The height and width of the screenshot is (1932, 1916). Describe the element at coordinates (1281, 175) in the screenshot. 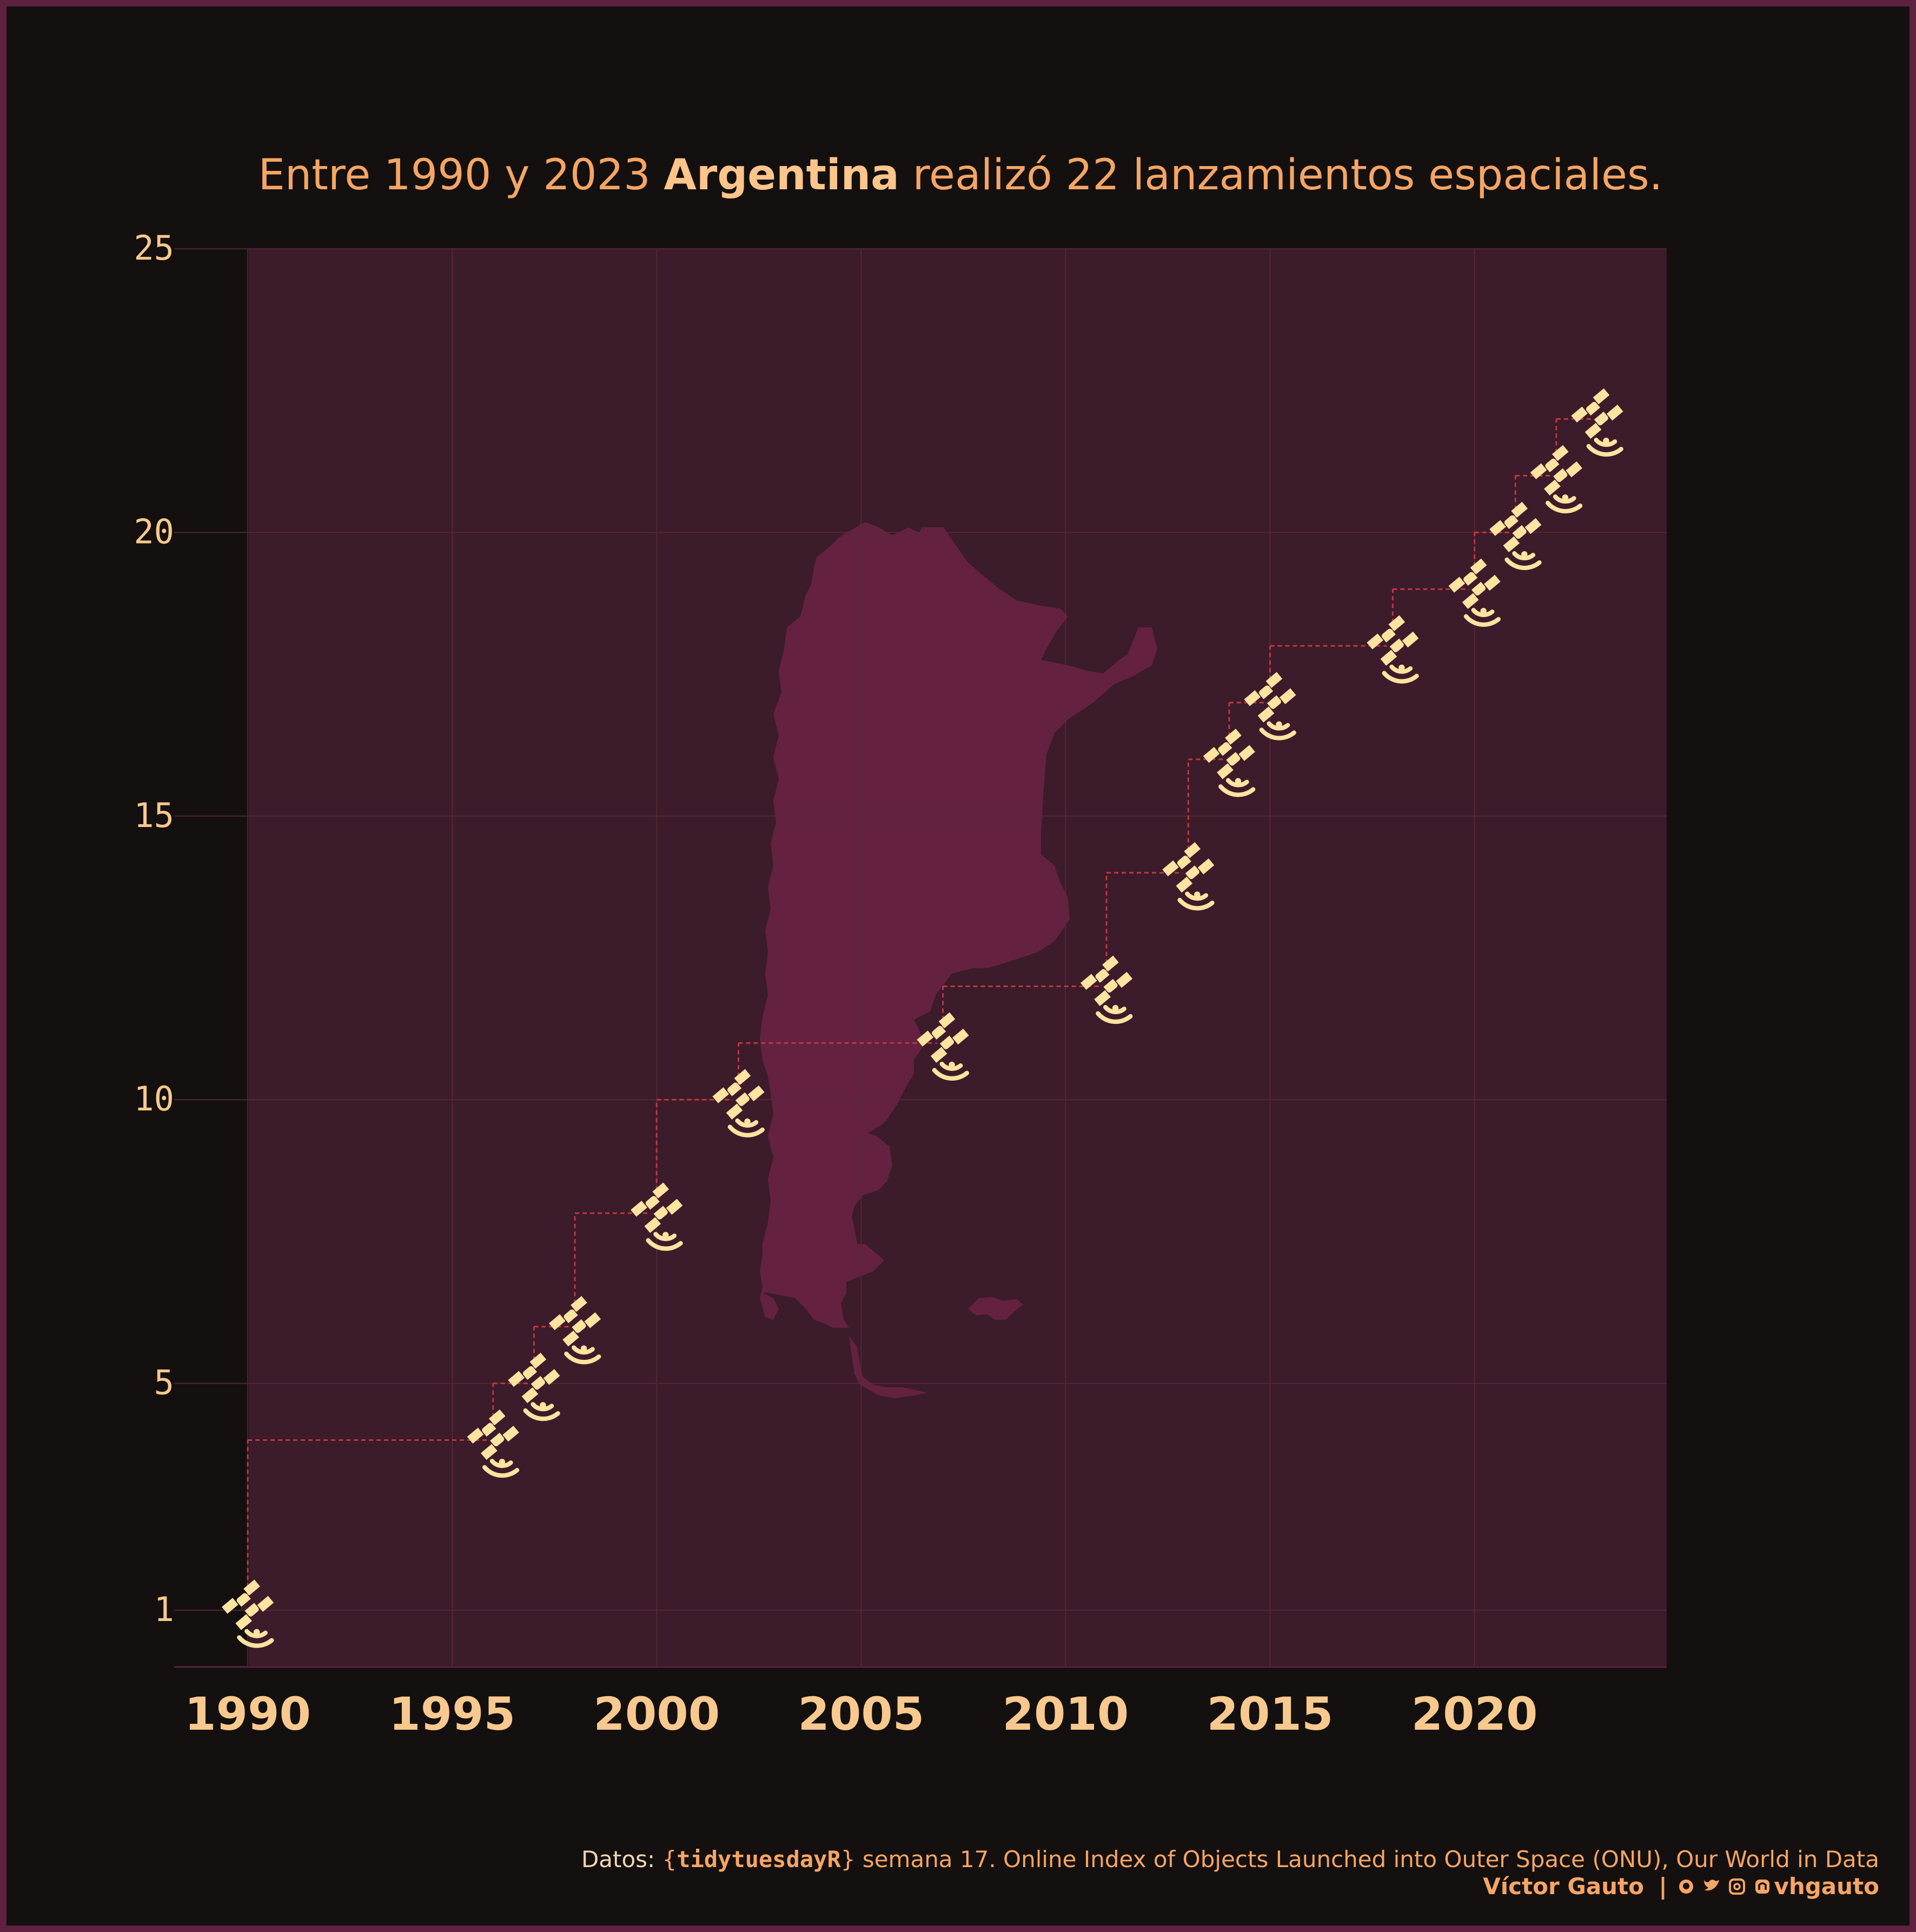

I see `title-part2: realizó 22 lanzamientos espaciales.` at that location.